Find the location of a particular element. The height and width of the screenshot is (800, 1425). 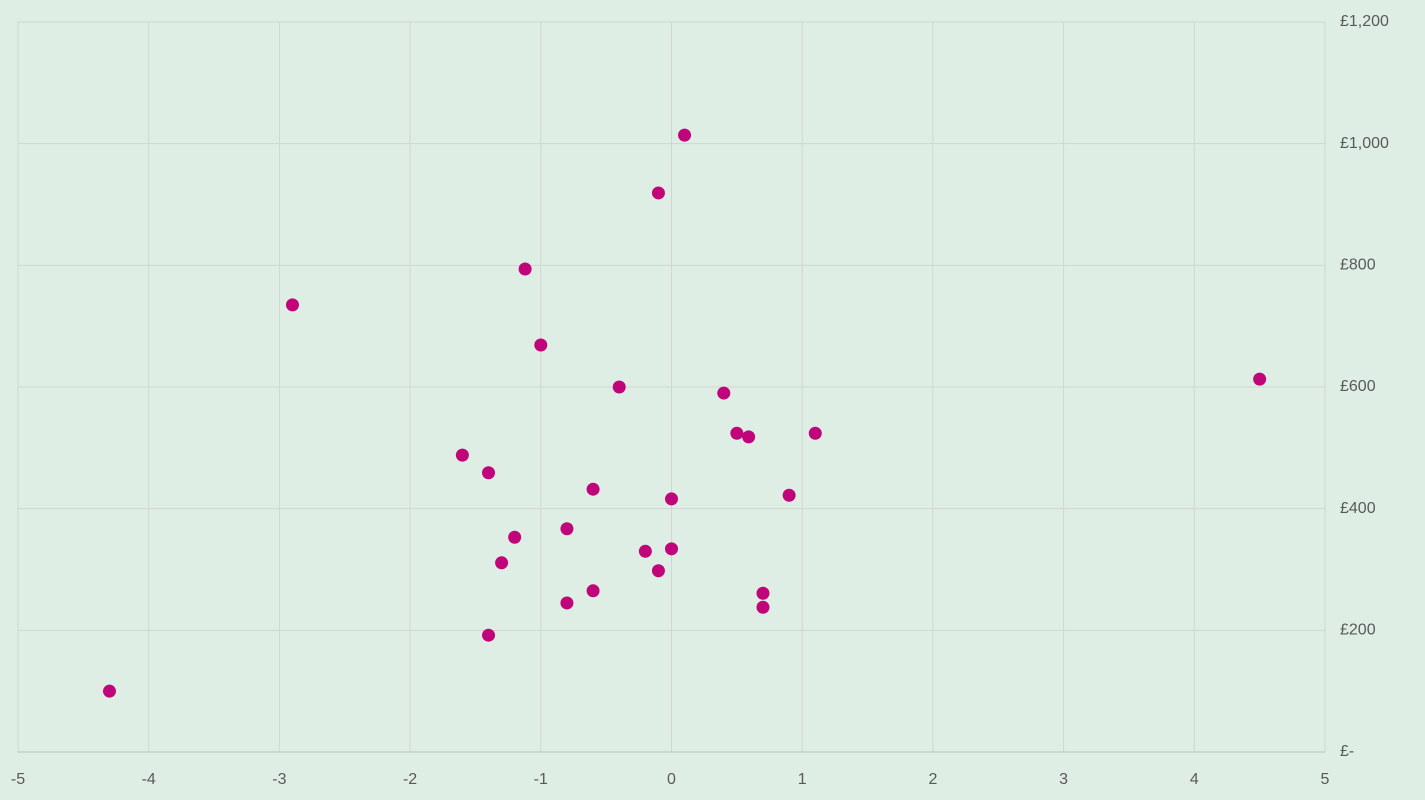

y-tick-label: £- is located at coordinates (1347, 751).